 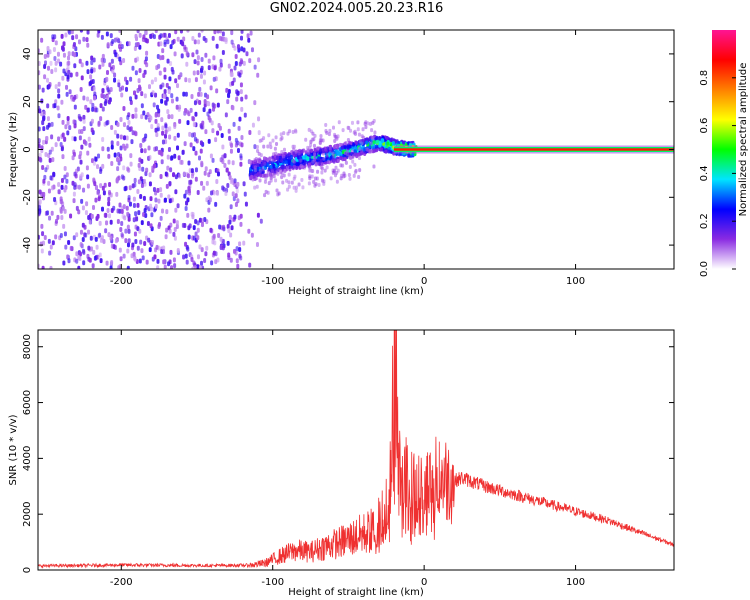 What do you see at coordinates (724, 149) in the screenshot?
I see `colorbar-gradient` at bounding box center [724, 149].